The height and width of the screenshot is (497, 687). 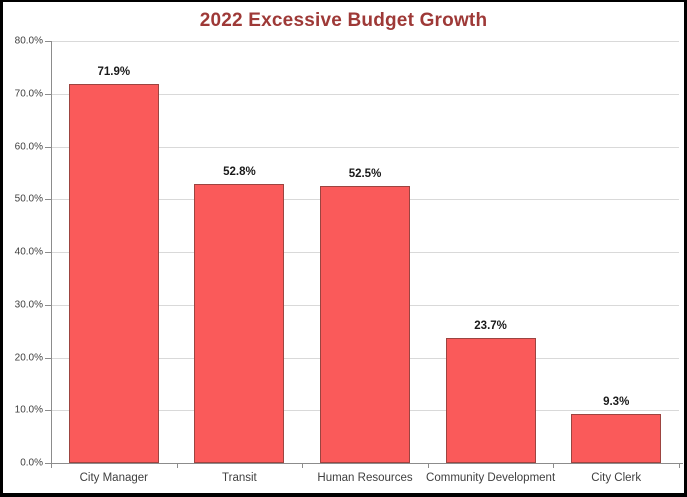 I want to click on y-axis-line, so click(x=51, y=252).